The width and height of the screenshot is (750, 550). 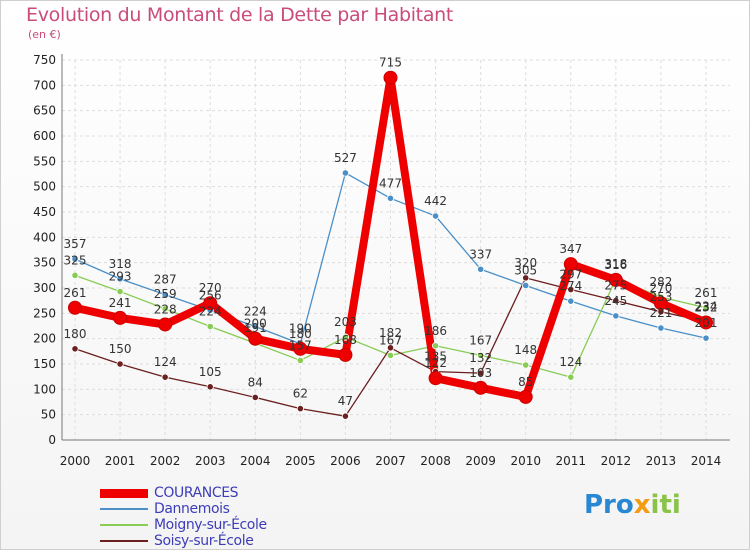 What do you see at coordinates (706, 293) in the screenshot?
I see `data-label-moigny-sur-e-cole: 261` at bounding box center [706, 293].